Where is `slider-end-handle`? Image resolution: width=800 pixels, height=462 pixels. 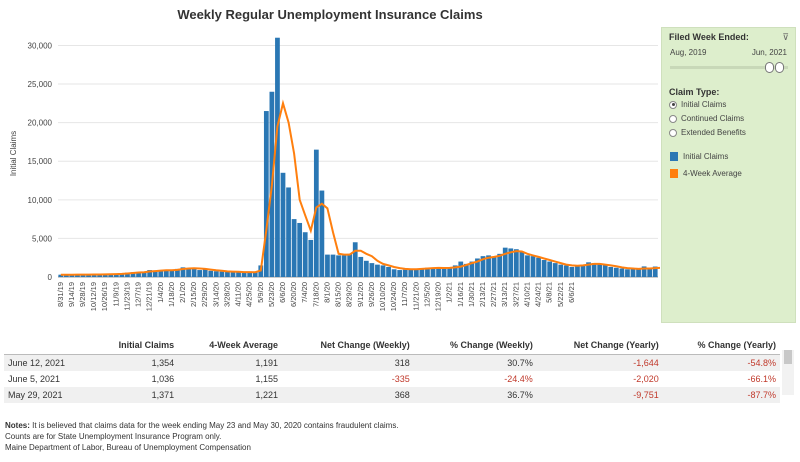
slider-end-handle is located at coordinates (779, 67).